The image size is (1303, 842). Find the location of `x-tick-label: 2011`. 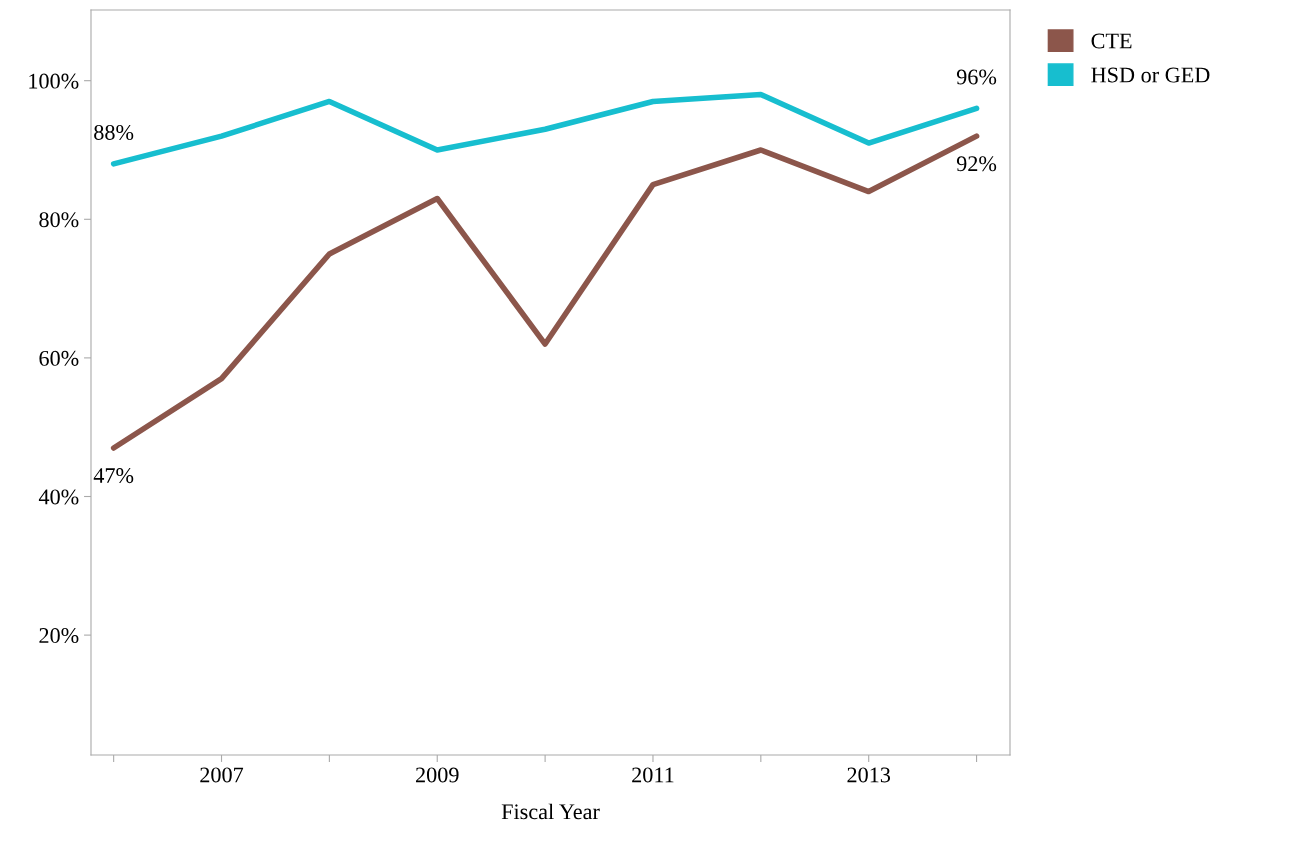

x-tick-label: 2011 is located at coordinates (653, 775).